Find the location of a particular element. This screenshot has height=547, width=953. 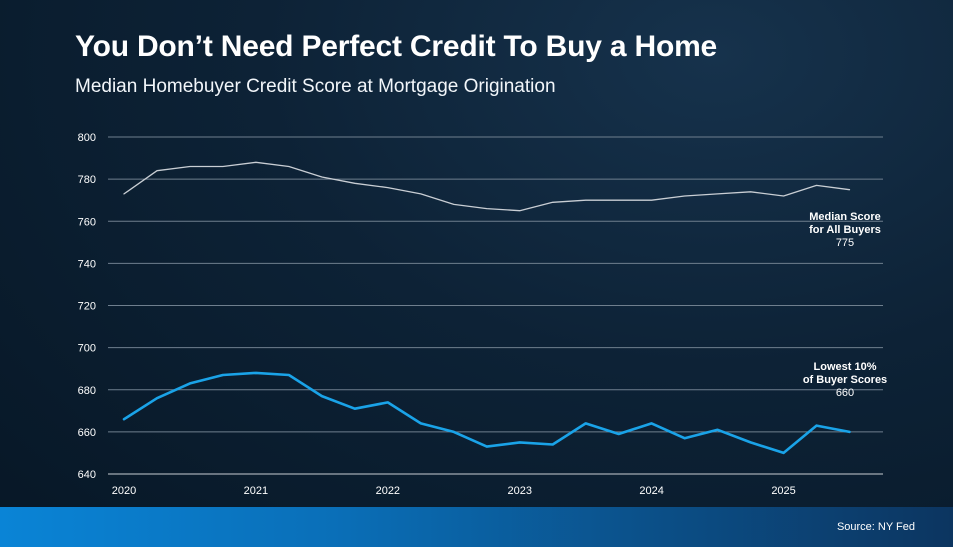

lowest-10-line is located at coordinates (486, 413).